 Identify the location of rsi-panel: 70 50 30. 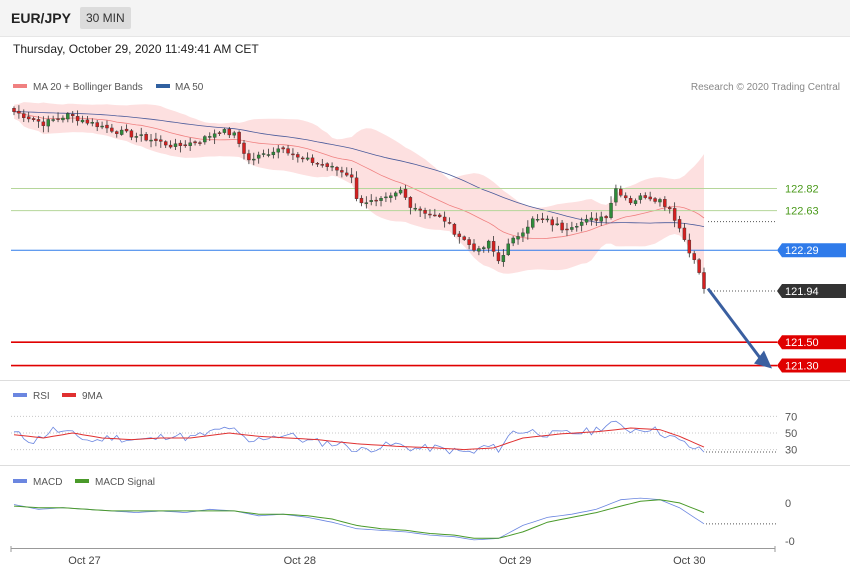
(404, 434).